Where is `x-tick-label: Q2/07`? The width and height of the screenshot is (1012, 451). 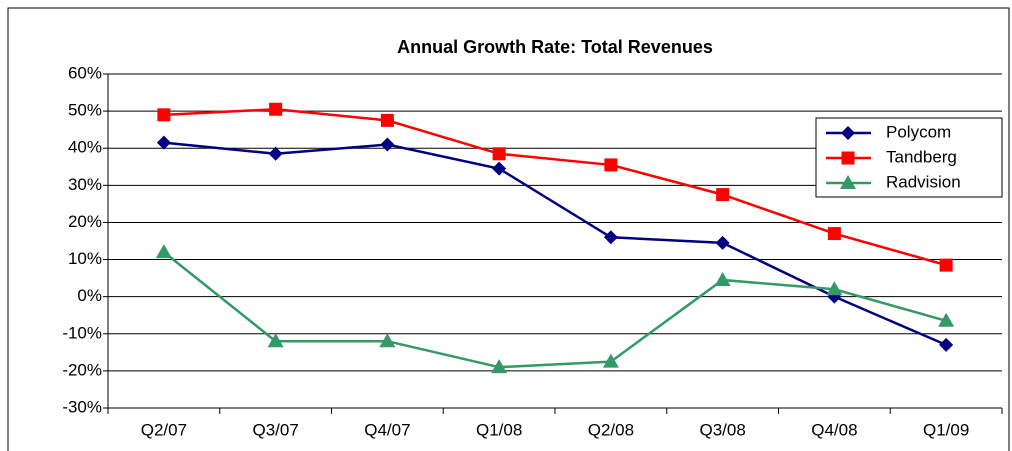 x-tick-label: Q2/07 is located at coordinates (164, 429).